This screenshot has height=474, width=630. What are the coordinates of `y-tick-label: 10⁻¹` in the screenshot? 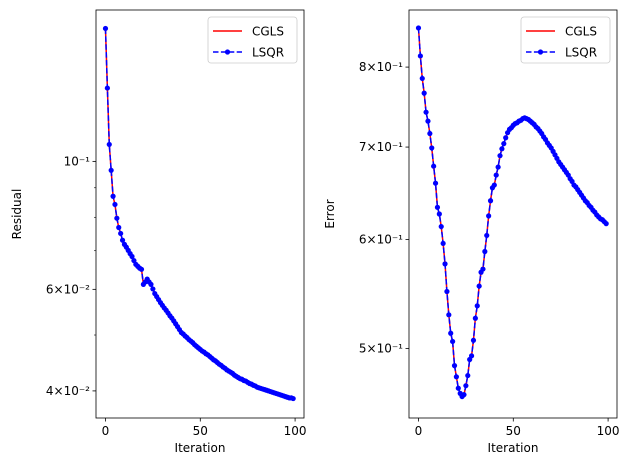 It's located at (77, 161).